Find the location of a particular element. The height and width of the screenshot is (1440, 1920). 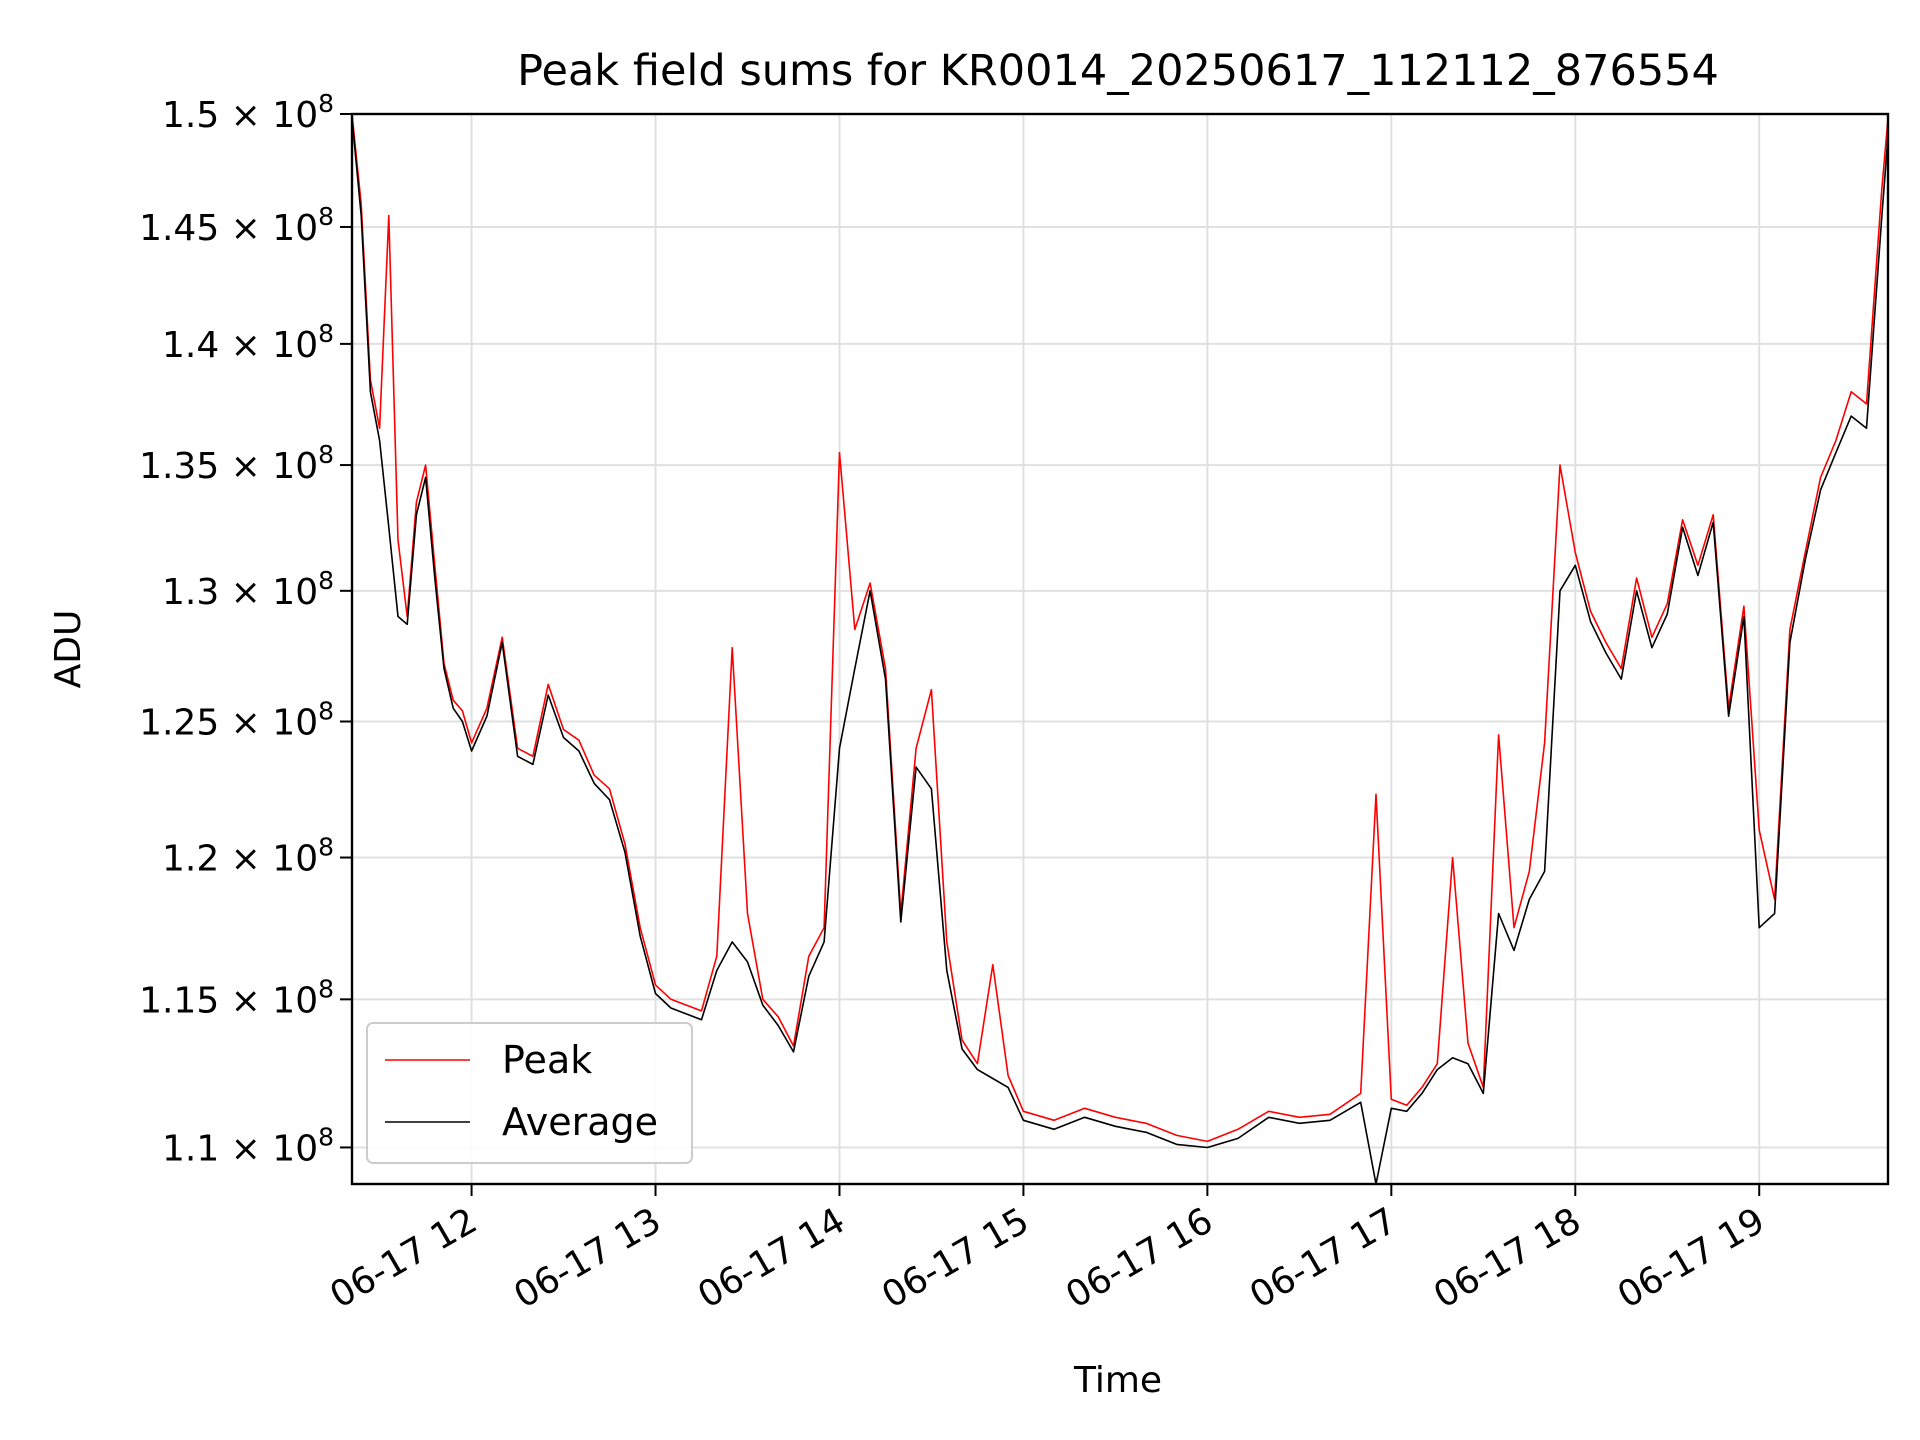

y-tick-label: 1.3 × 10⁸ is located at coordinates (248, 589).